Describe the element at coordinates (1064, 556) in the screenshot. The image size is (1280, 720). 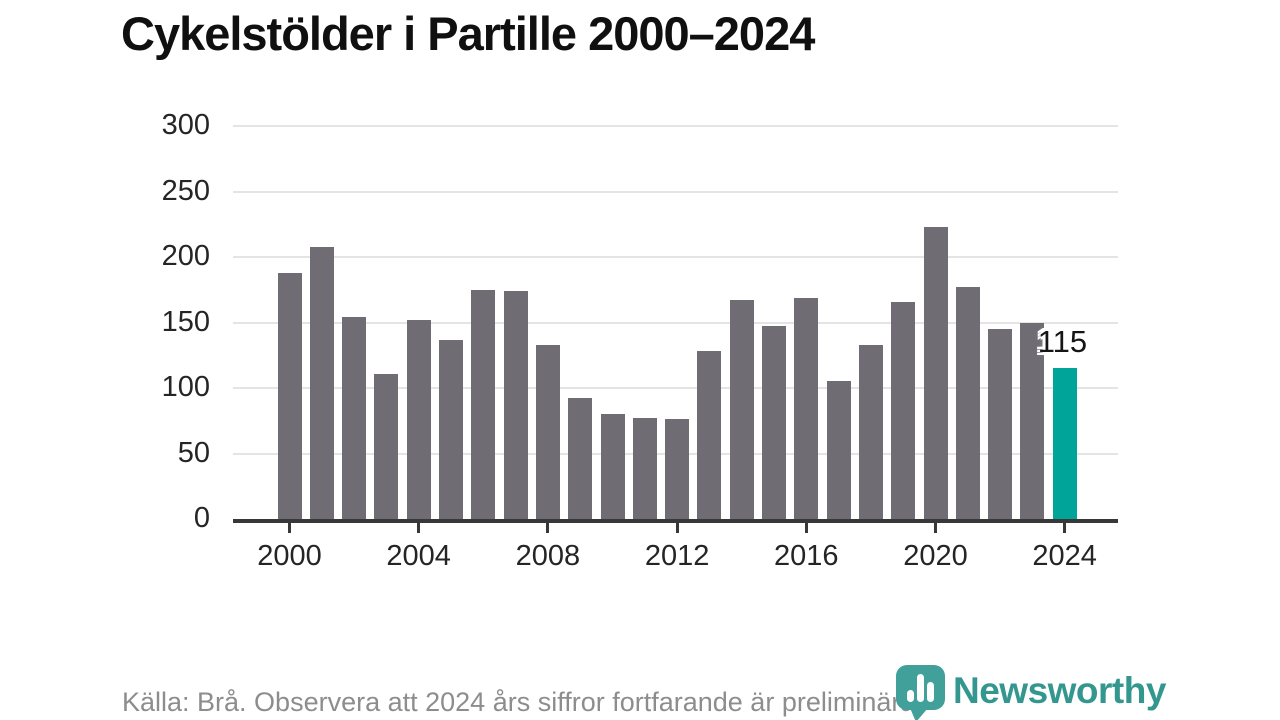
I see `x-axis-label: 2024` at that location.